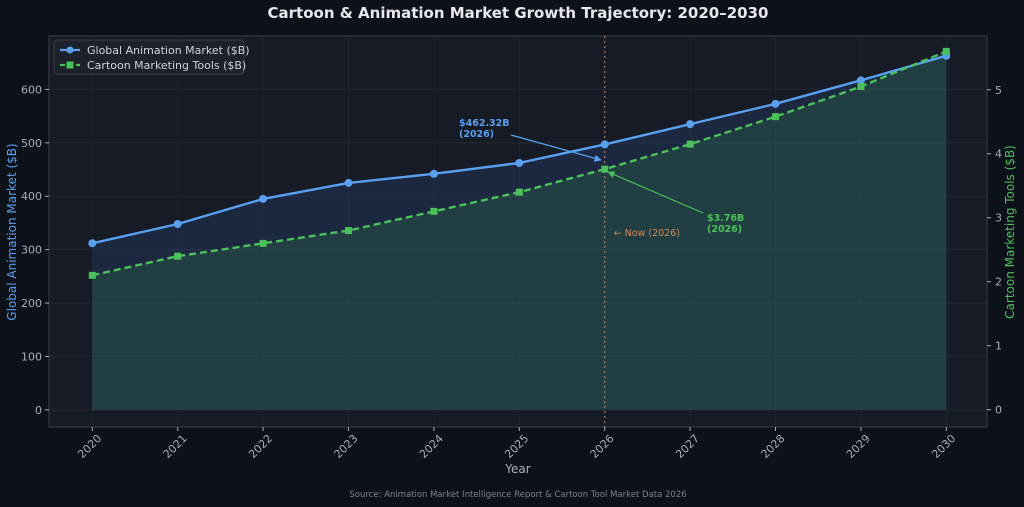  What do you see at coordinates (31, 250) in the screenshot?
I see `y-left-tick-label: 300` at bounding box center [31, 250].